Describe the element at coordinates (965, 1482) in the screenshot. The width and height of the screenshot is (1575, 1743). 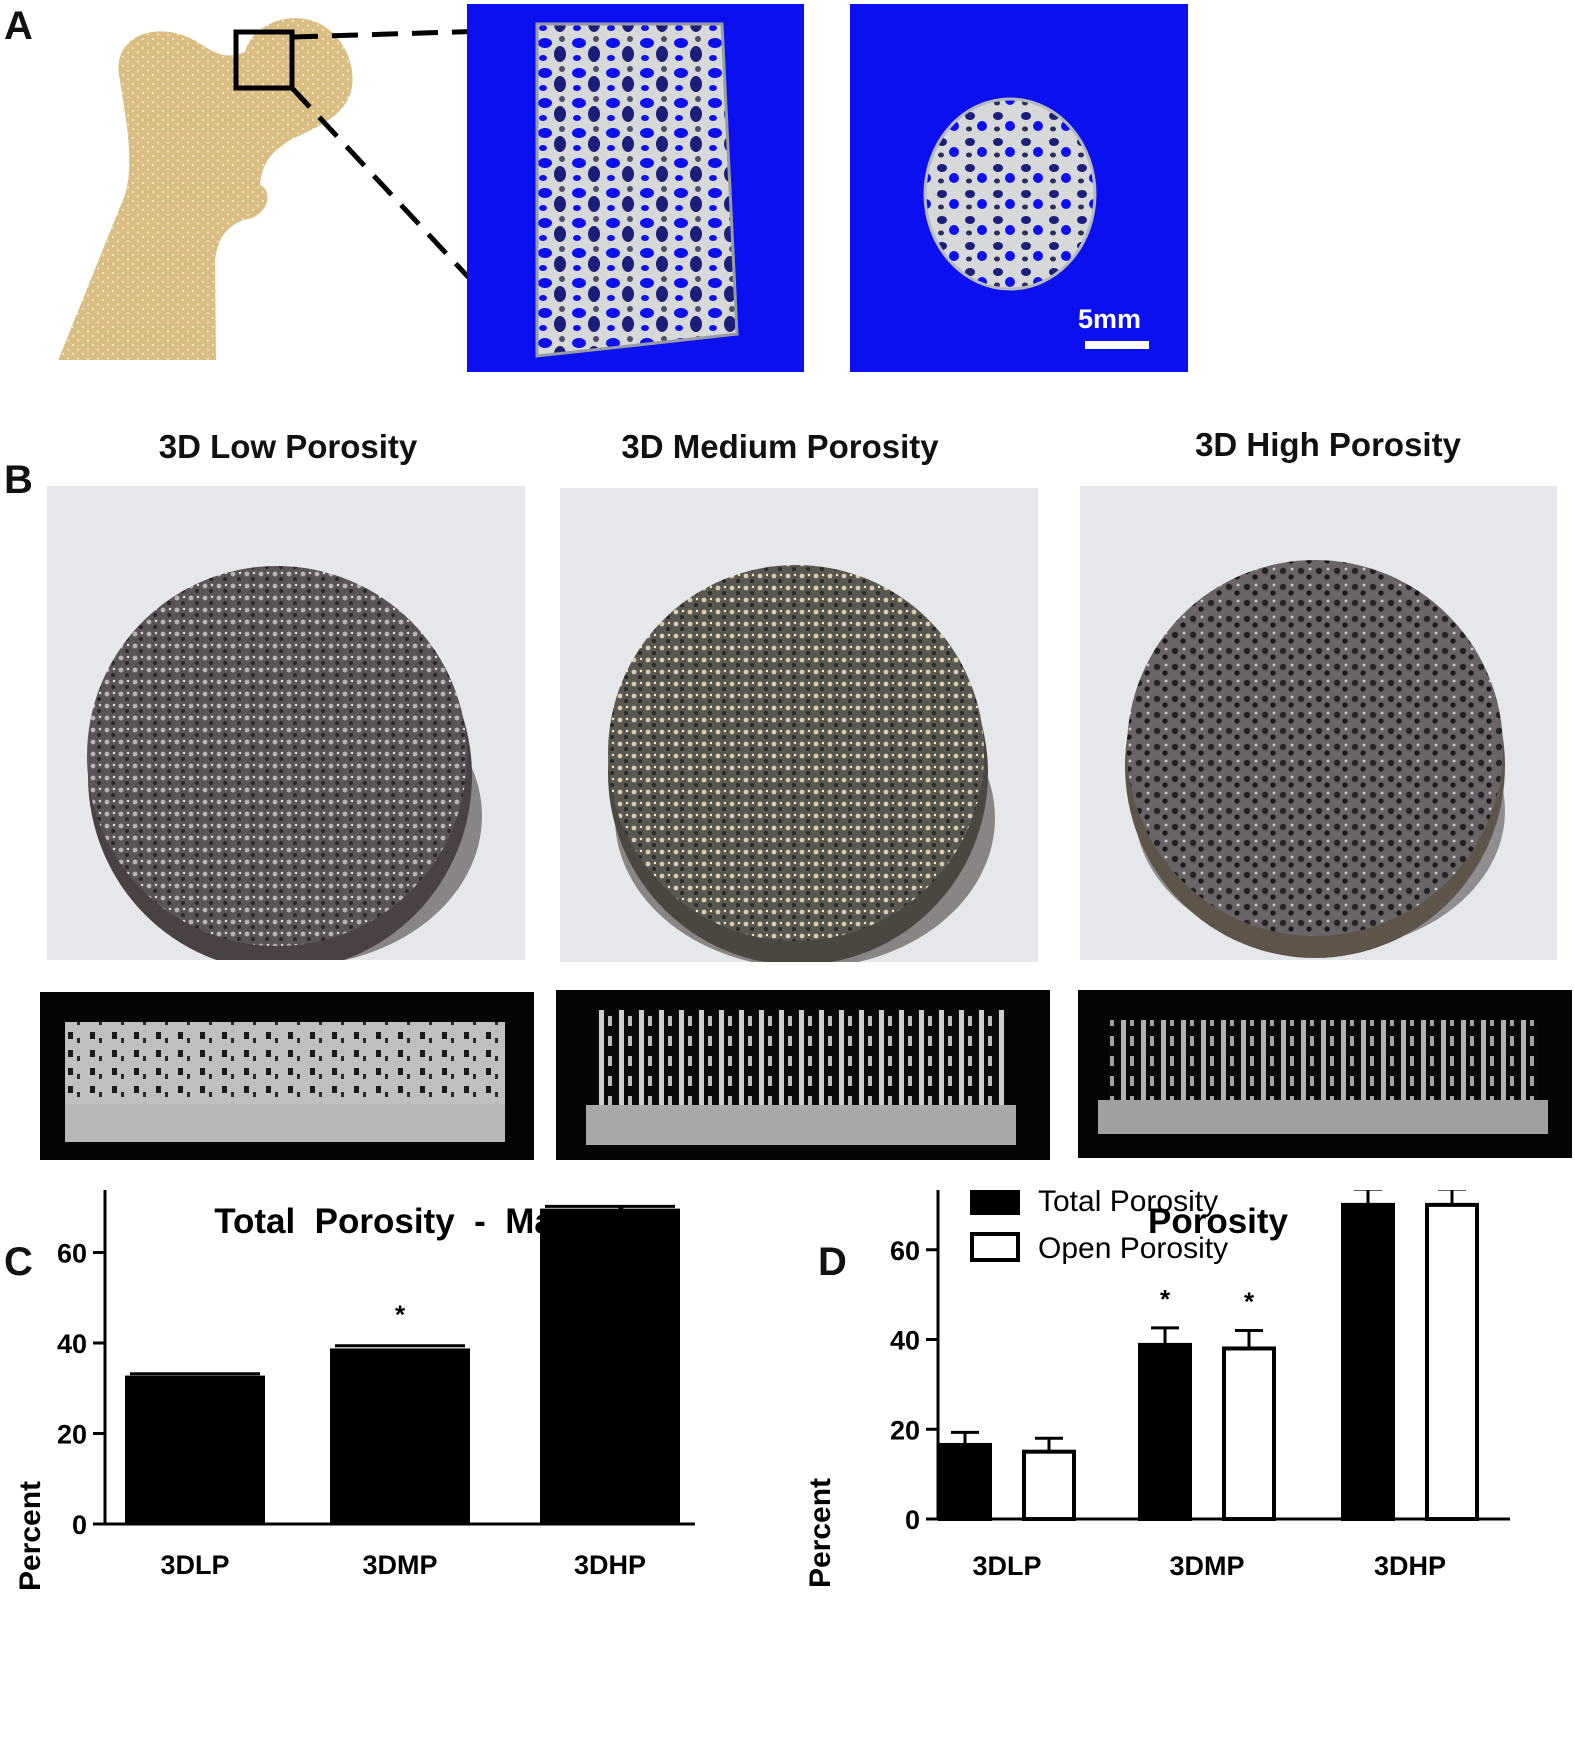
I see `bar-3DLP-total` at that location.